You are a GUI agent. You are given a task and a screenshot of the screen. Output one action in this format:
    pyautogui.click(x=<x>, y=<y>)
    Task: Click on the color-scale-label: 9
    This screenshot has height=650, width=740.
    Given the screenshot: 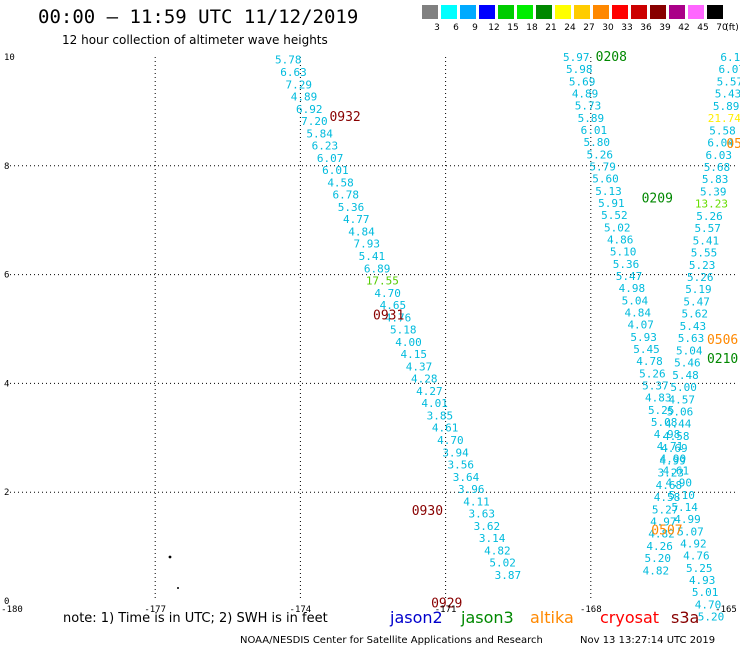 What is the action you would take?
    pyautogui.click(x=475, y=28)
    